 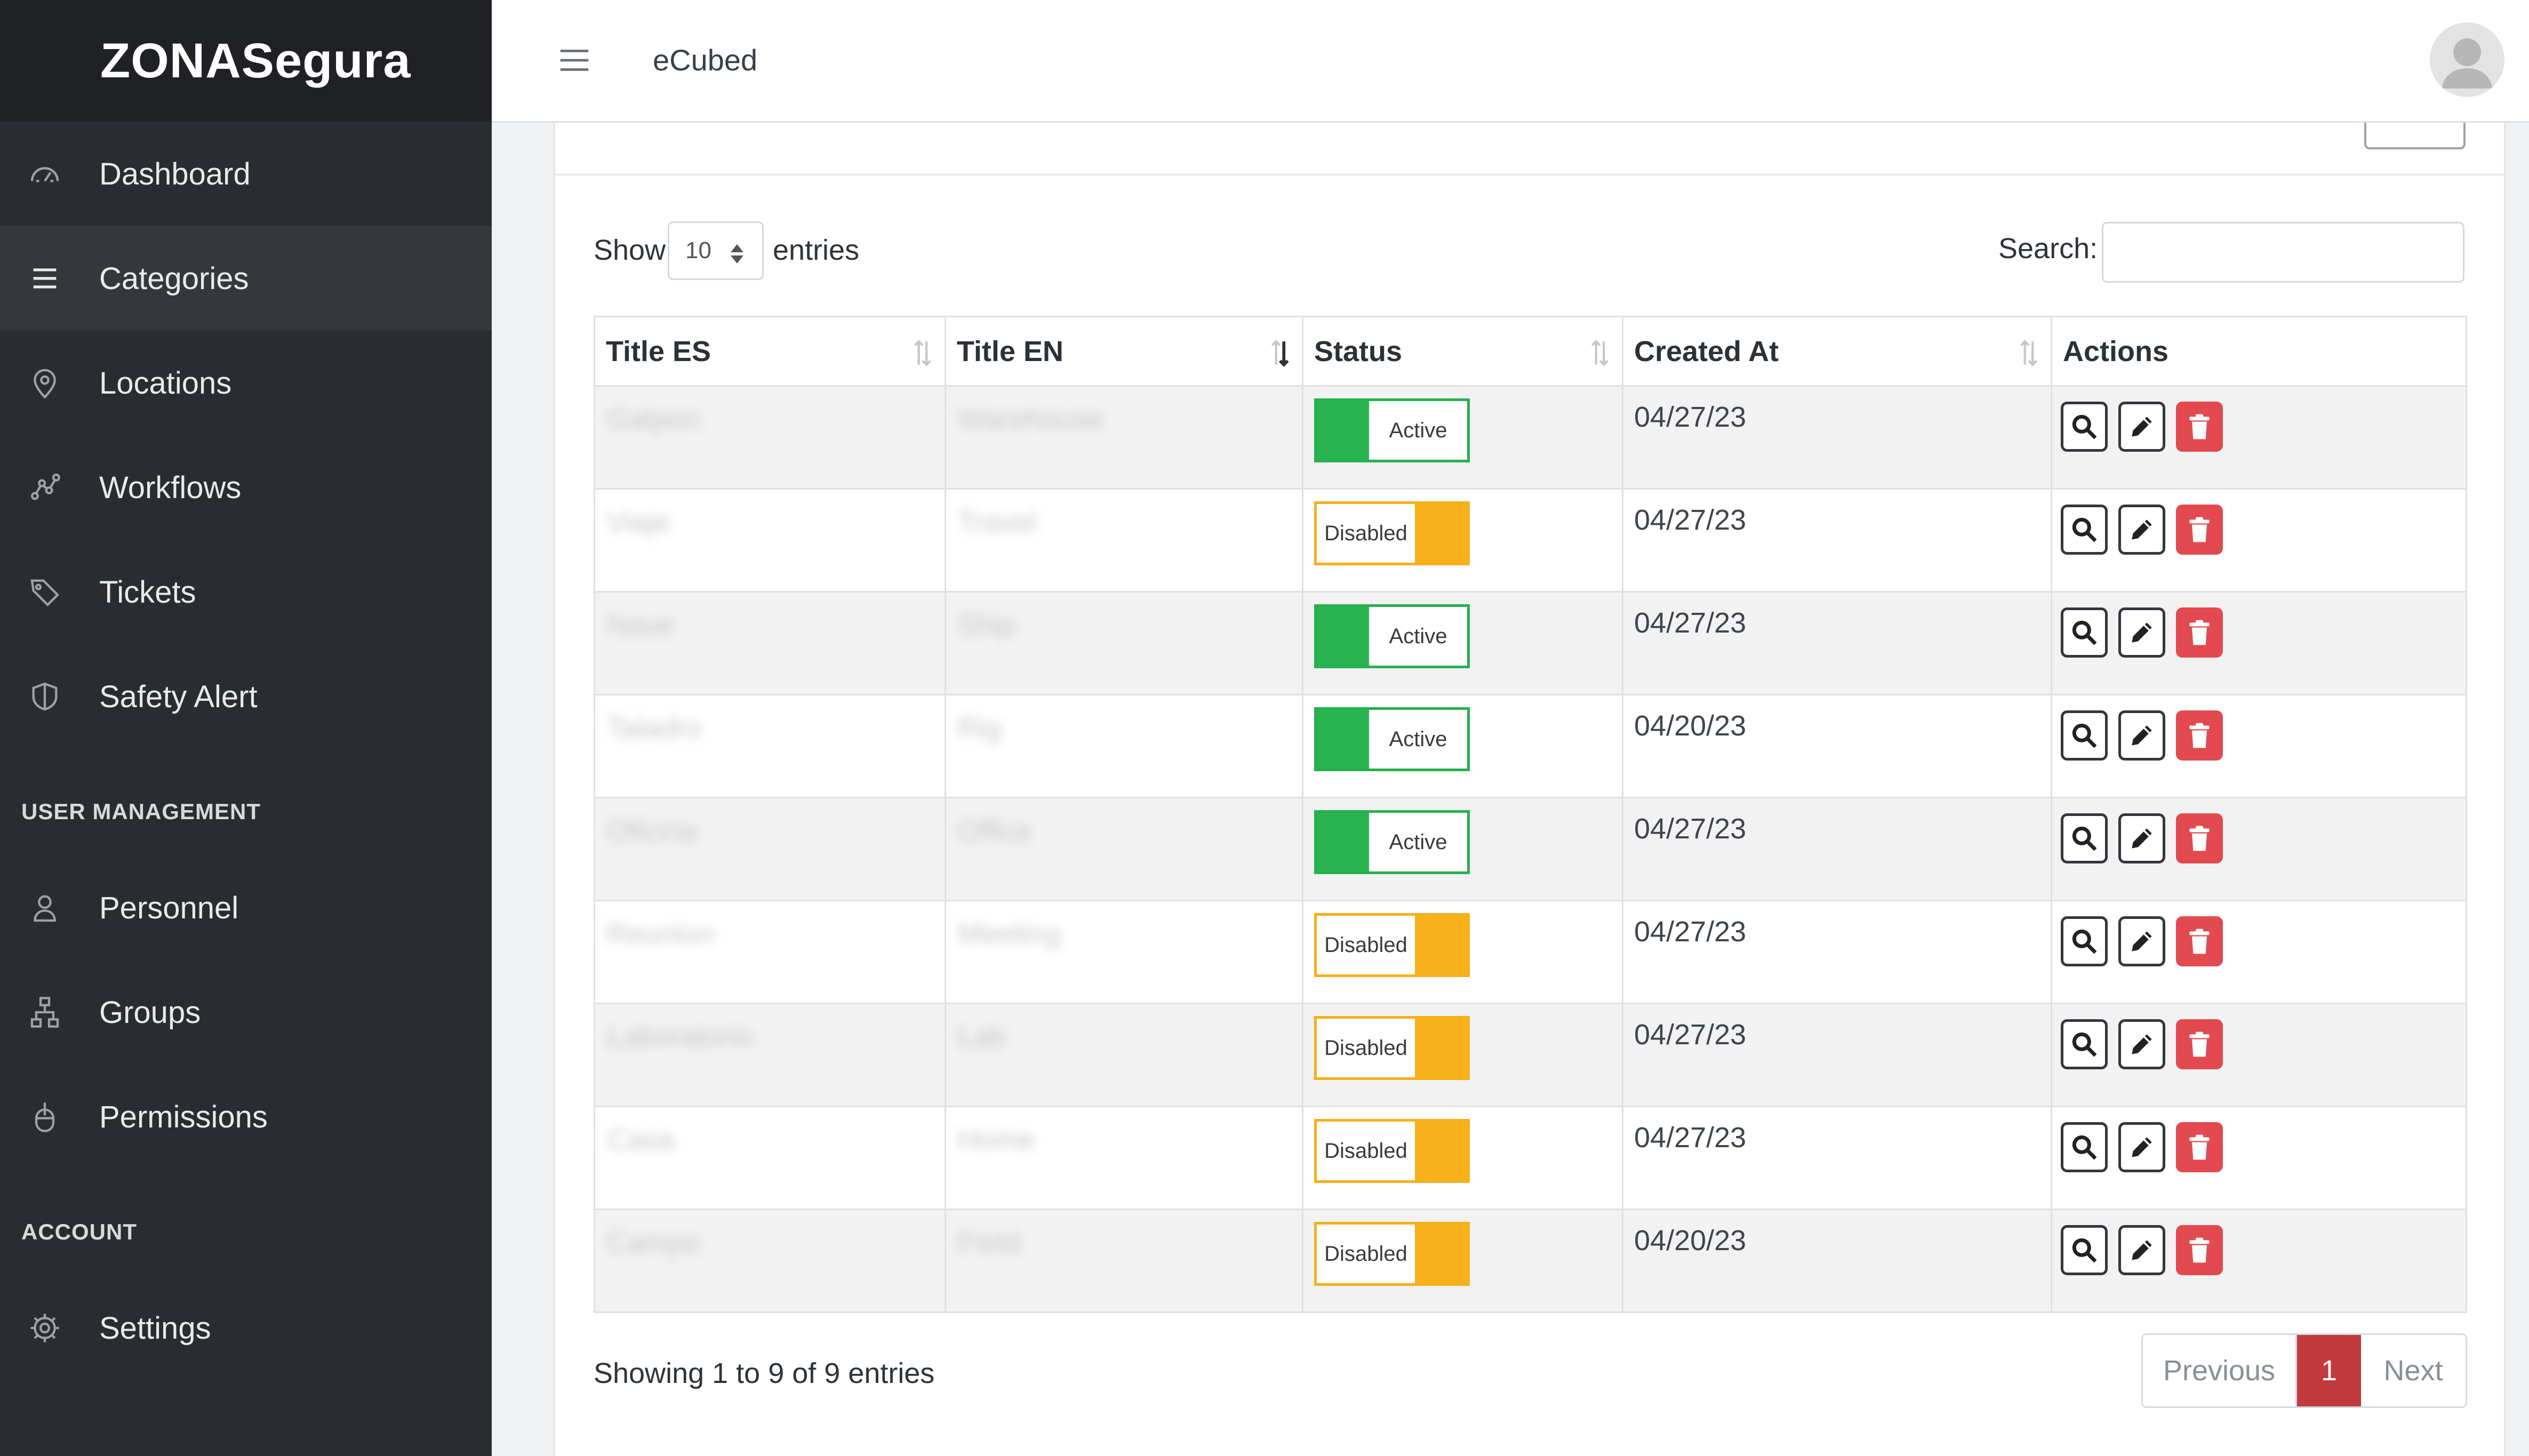 I want to click on mouse-icon, so click(x=45, y=1117).